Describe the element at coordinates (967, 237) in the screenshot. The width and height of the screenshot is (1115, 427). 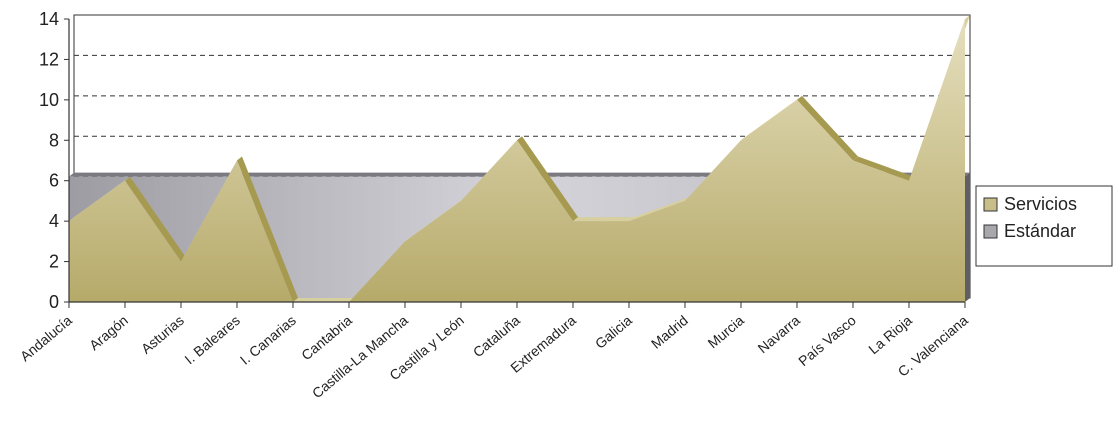
I see `estandar-side-face` at that location.